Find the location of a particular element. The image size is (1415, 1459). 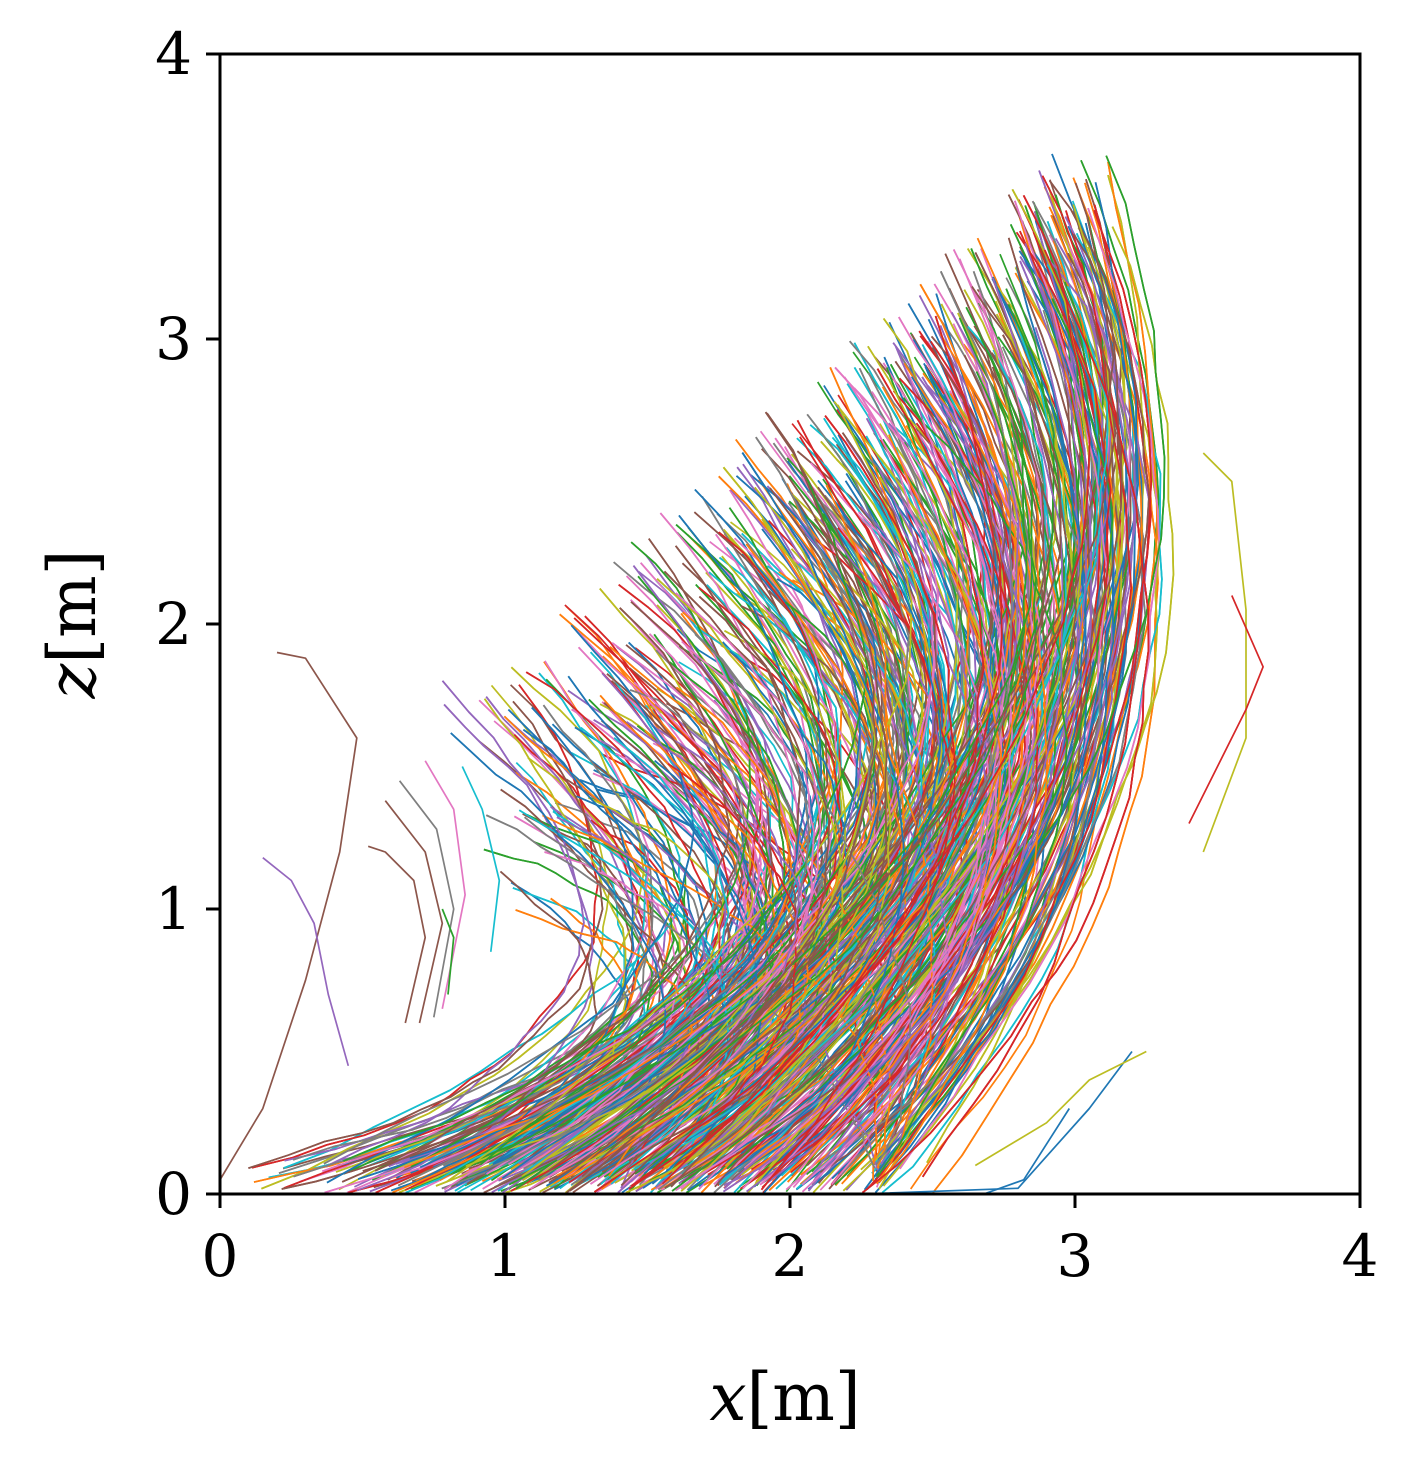

y-tick-label: 4 is located at coordinates (173, 54).